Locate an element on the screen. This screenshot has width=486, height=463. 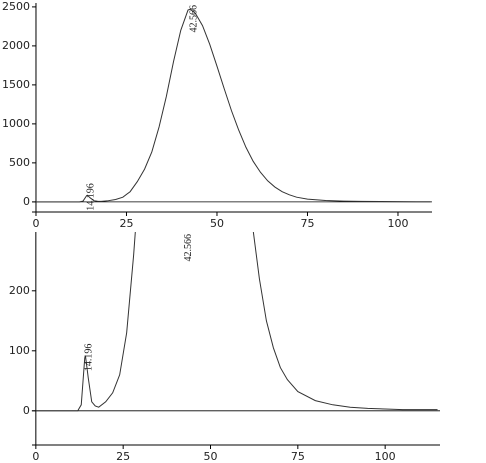
y-tick-label: 100 is located at coordinates (19, 350).